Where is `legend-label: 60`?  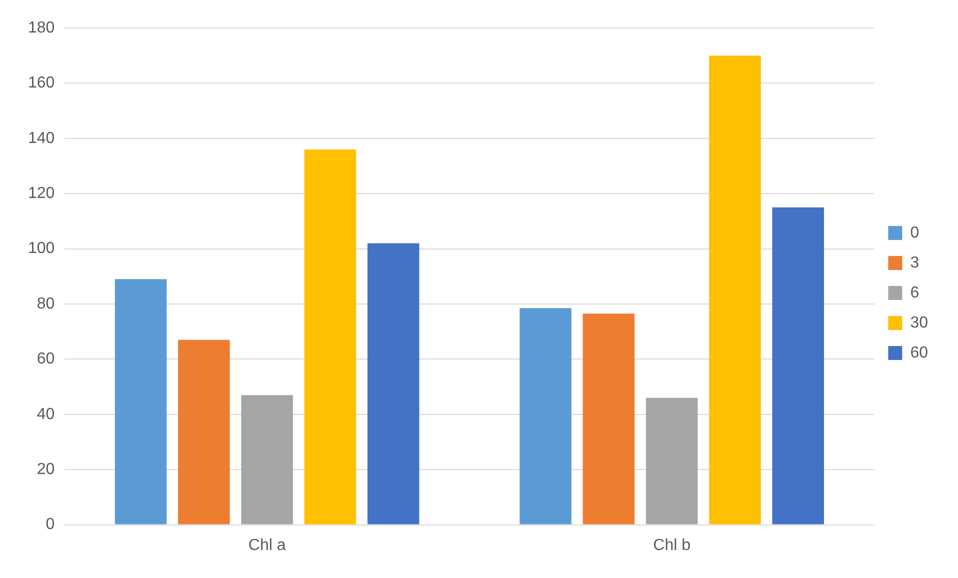
legend-label: 60 is located at coordinates (919, 353).